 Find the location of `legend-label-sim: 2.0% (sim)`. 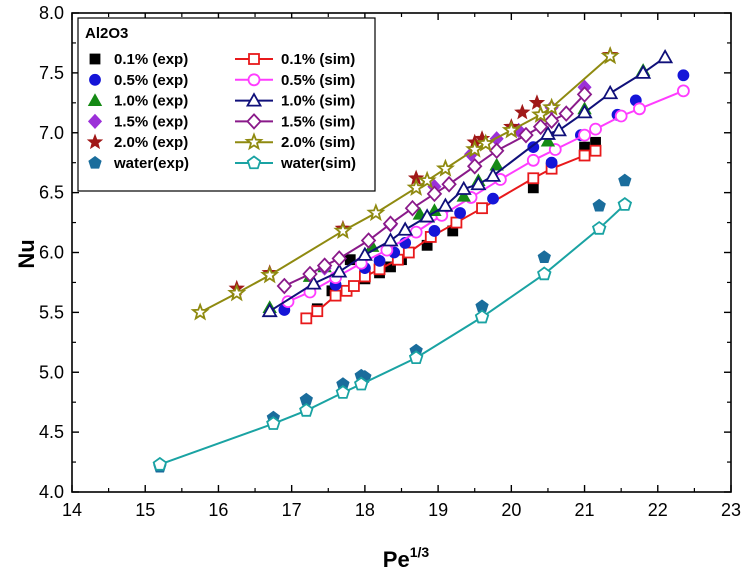

legend-label-sim: 2.0% (sim) is located at coordinates (318, 142).